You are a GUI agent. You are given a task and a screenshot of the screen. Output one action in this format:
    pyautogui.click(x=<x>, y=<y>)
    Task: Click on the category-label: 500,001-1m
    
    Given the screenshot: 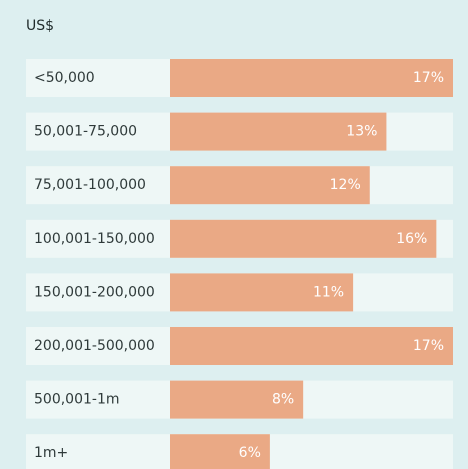 What is the action you would take?
    pyautogui.click(x=77, y=400)
    